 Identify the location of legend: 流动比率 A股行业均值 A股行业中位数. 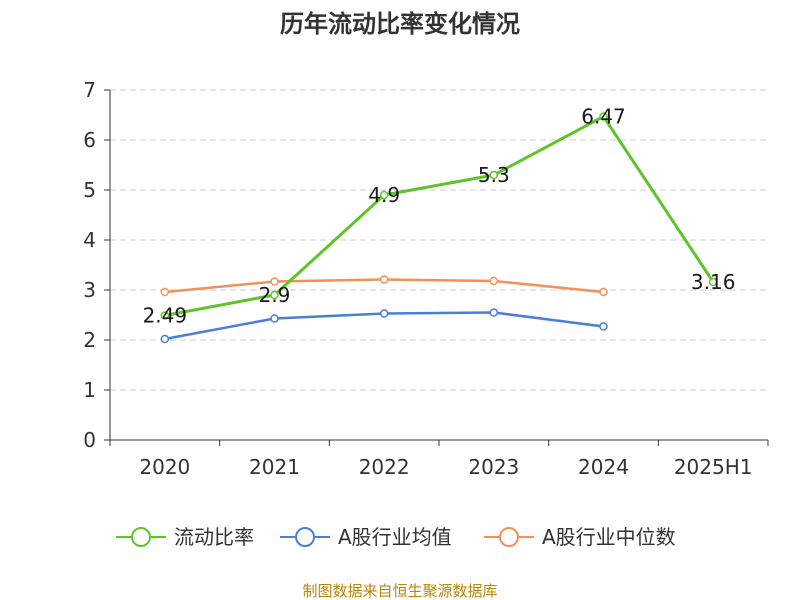
(396, 537).